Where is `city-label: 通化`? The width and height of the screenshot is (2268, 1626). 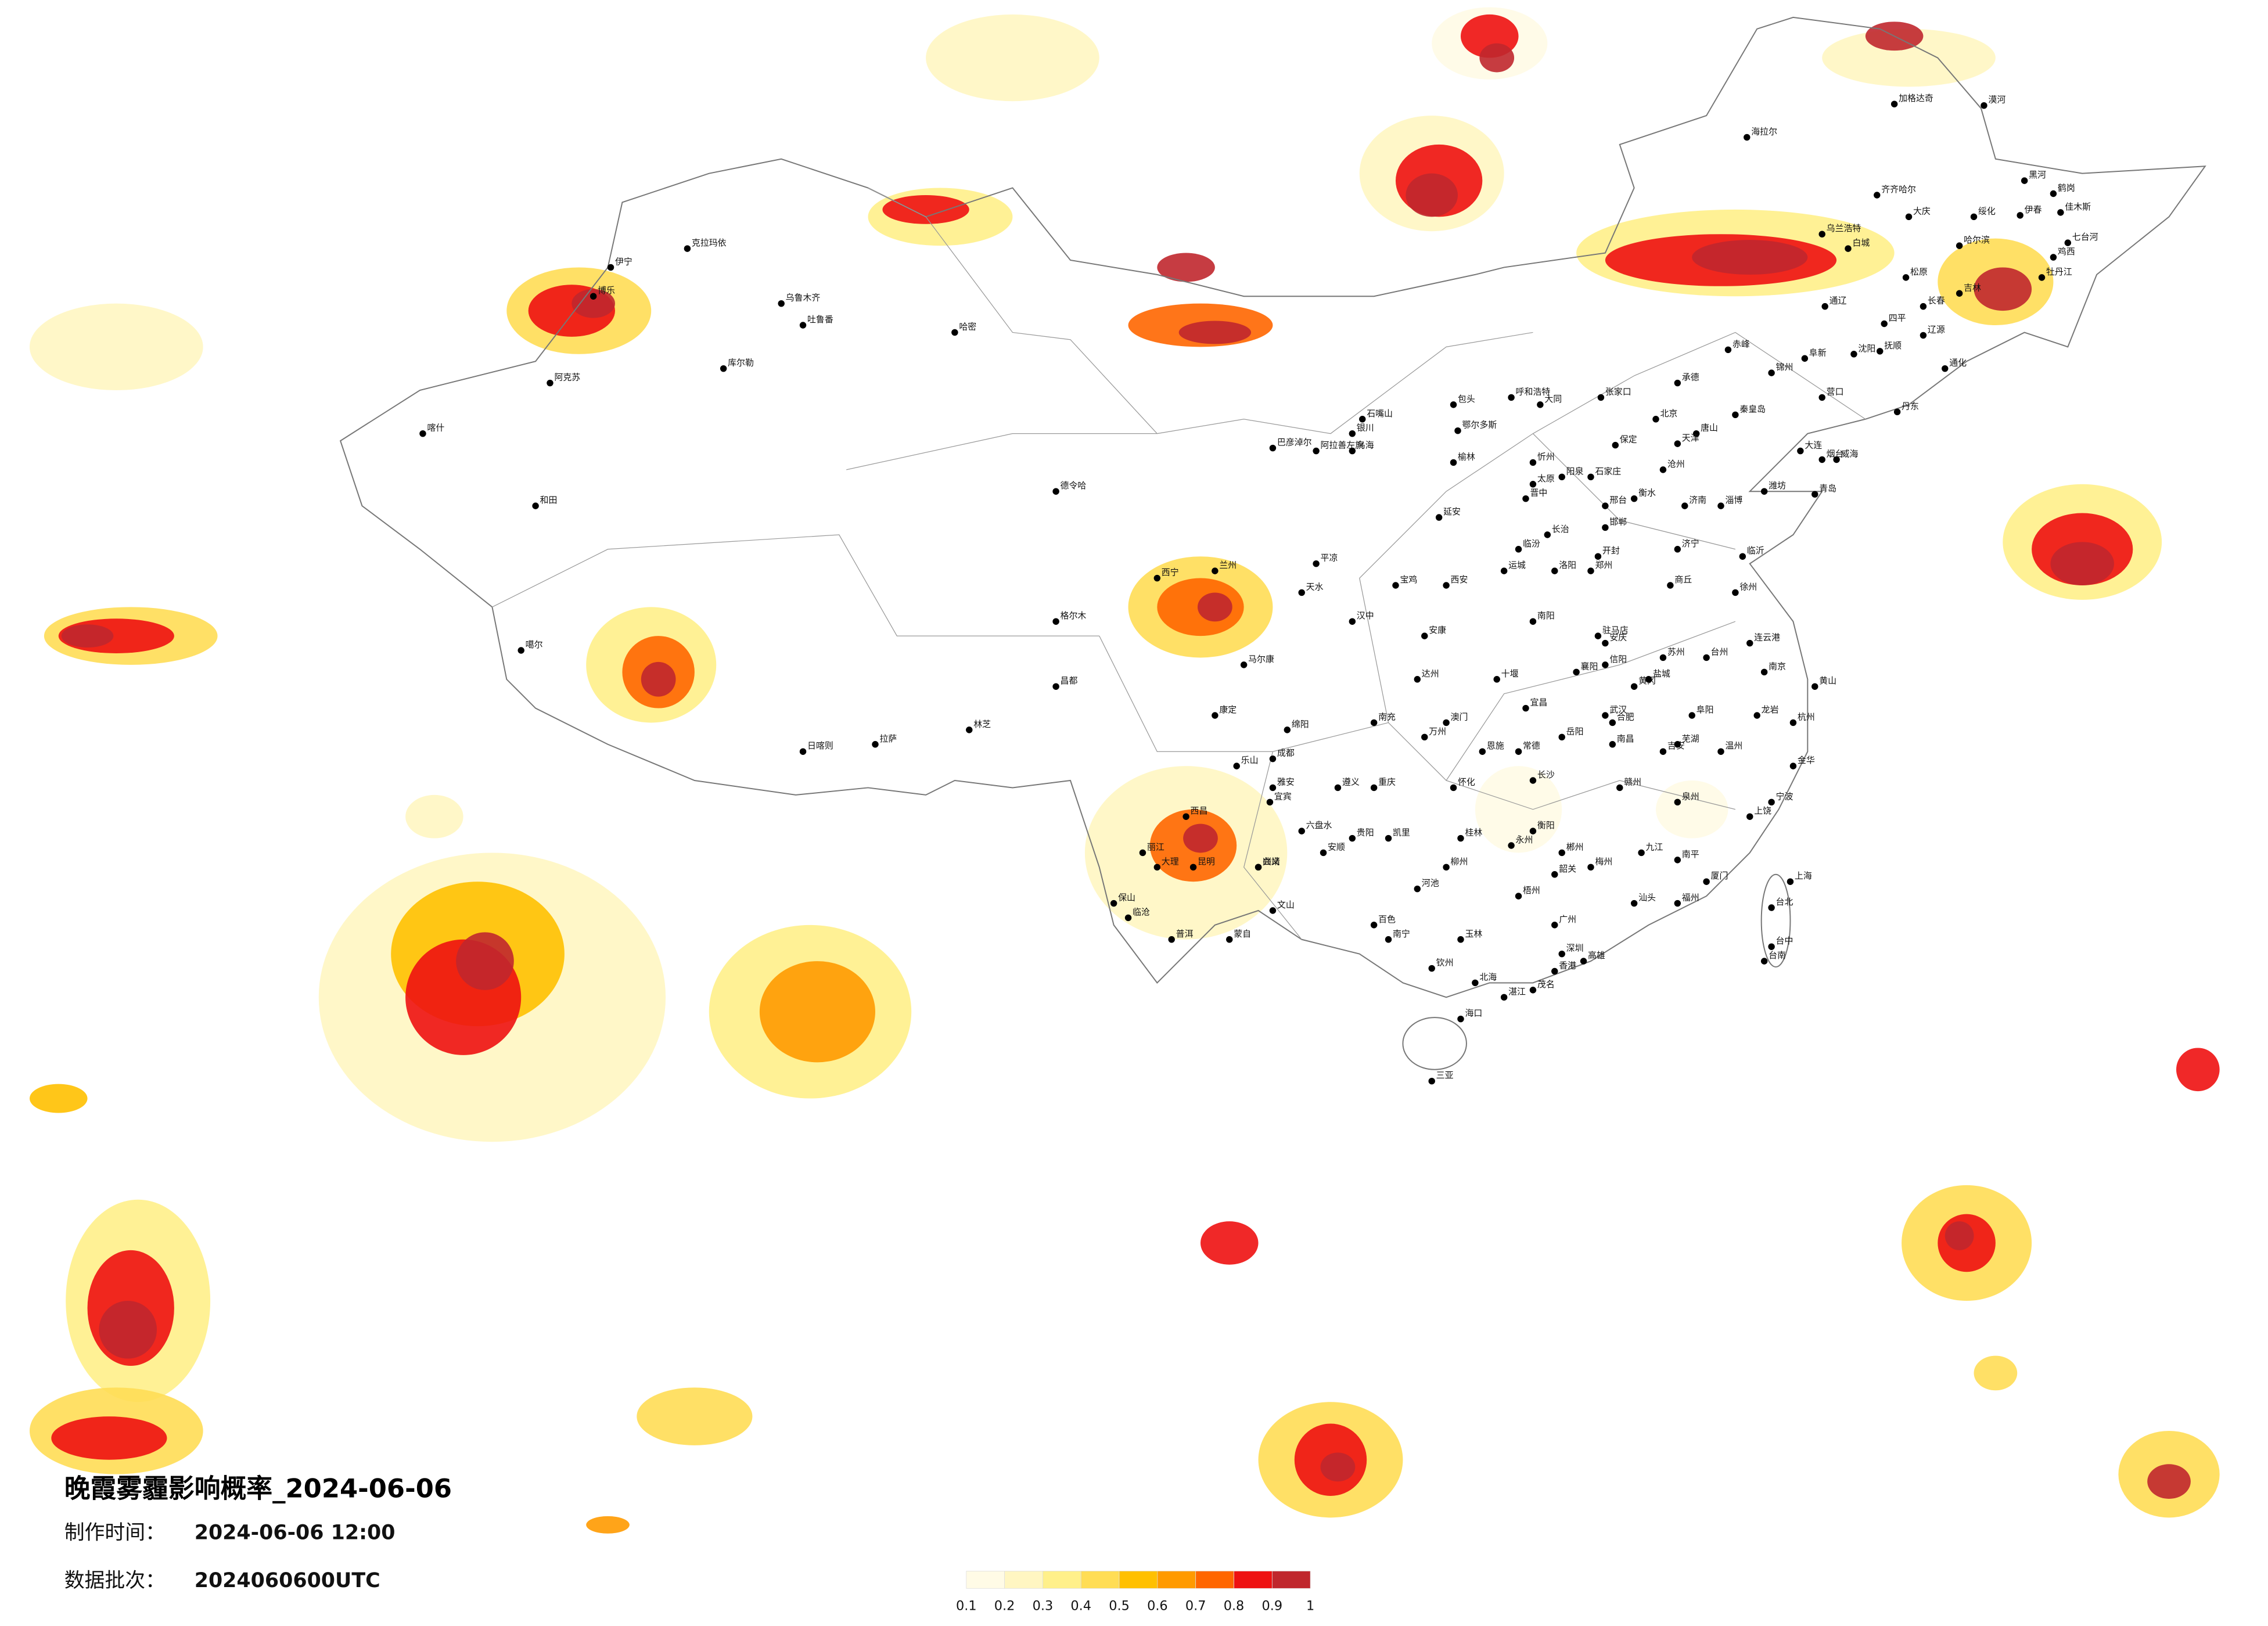 city-label: 通化 is located at coordinates (1958, 363).